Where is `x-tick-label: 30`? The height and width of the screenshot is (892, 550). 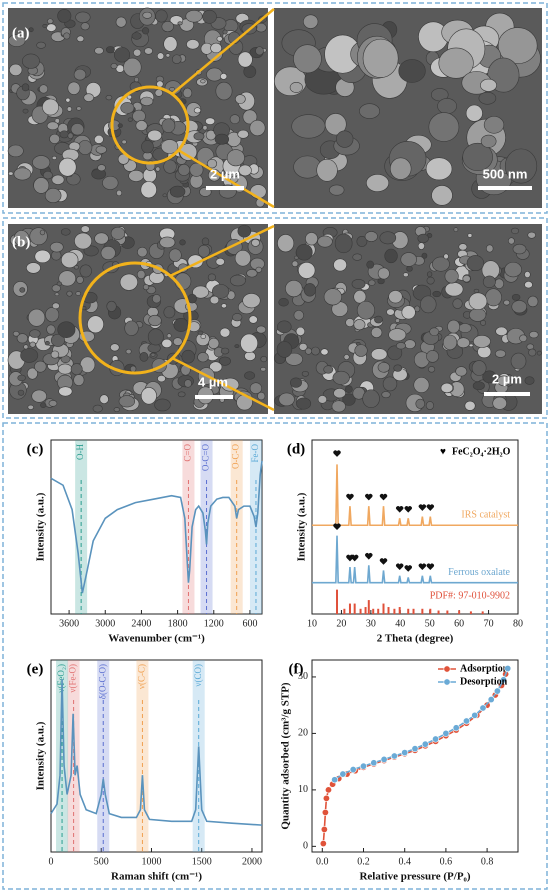 x-tick-label: 30 is located at coordinates (371, 623).